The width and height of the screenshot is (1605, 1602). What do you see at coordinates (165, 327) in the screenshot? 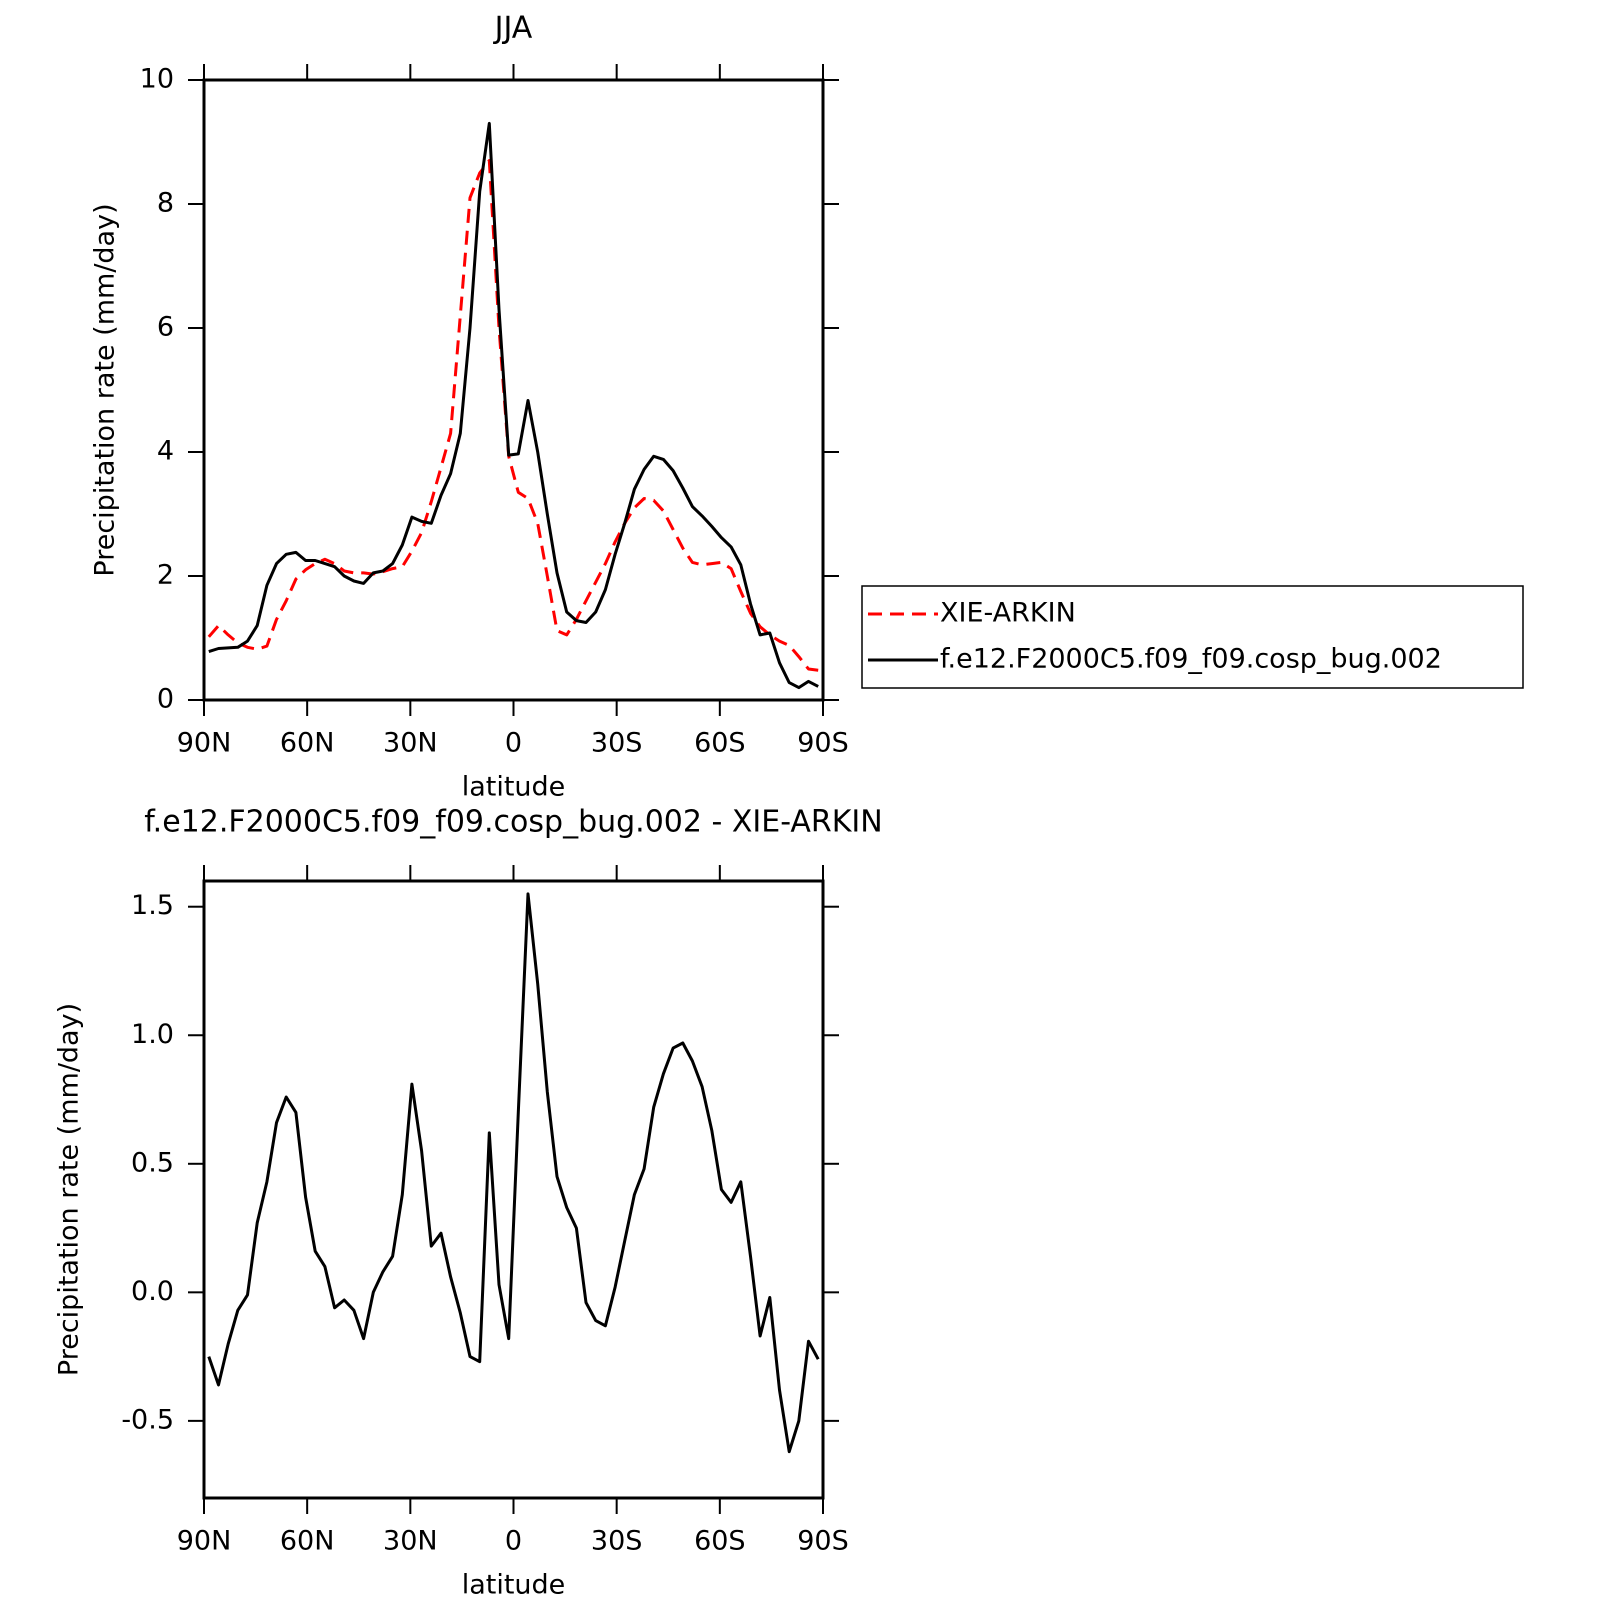
I see `y-tick-label: 6` at bounding box center [165, 327].